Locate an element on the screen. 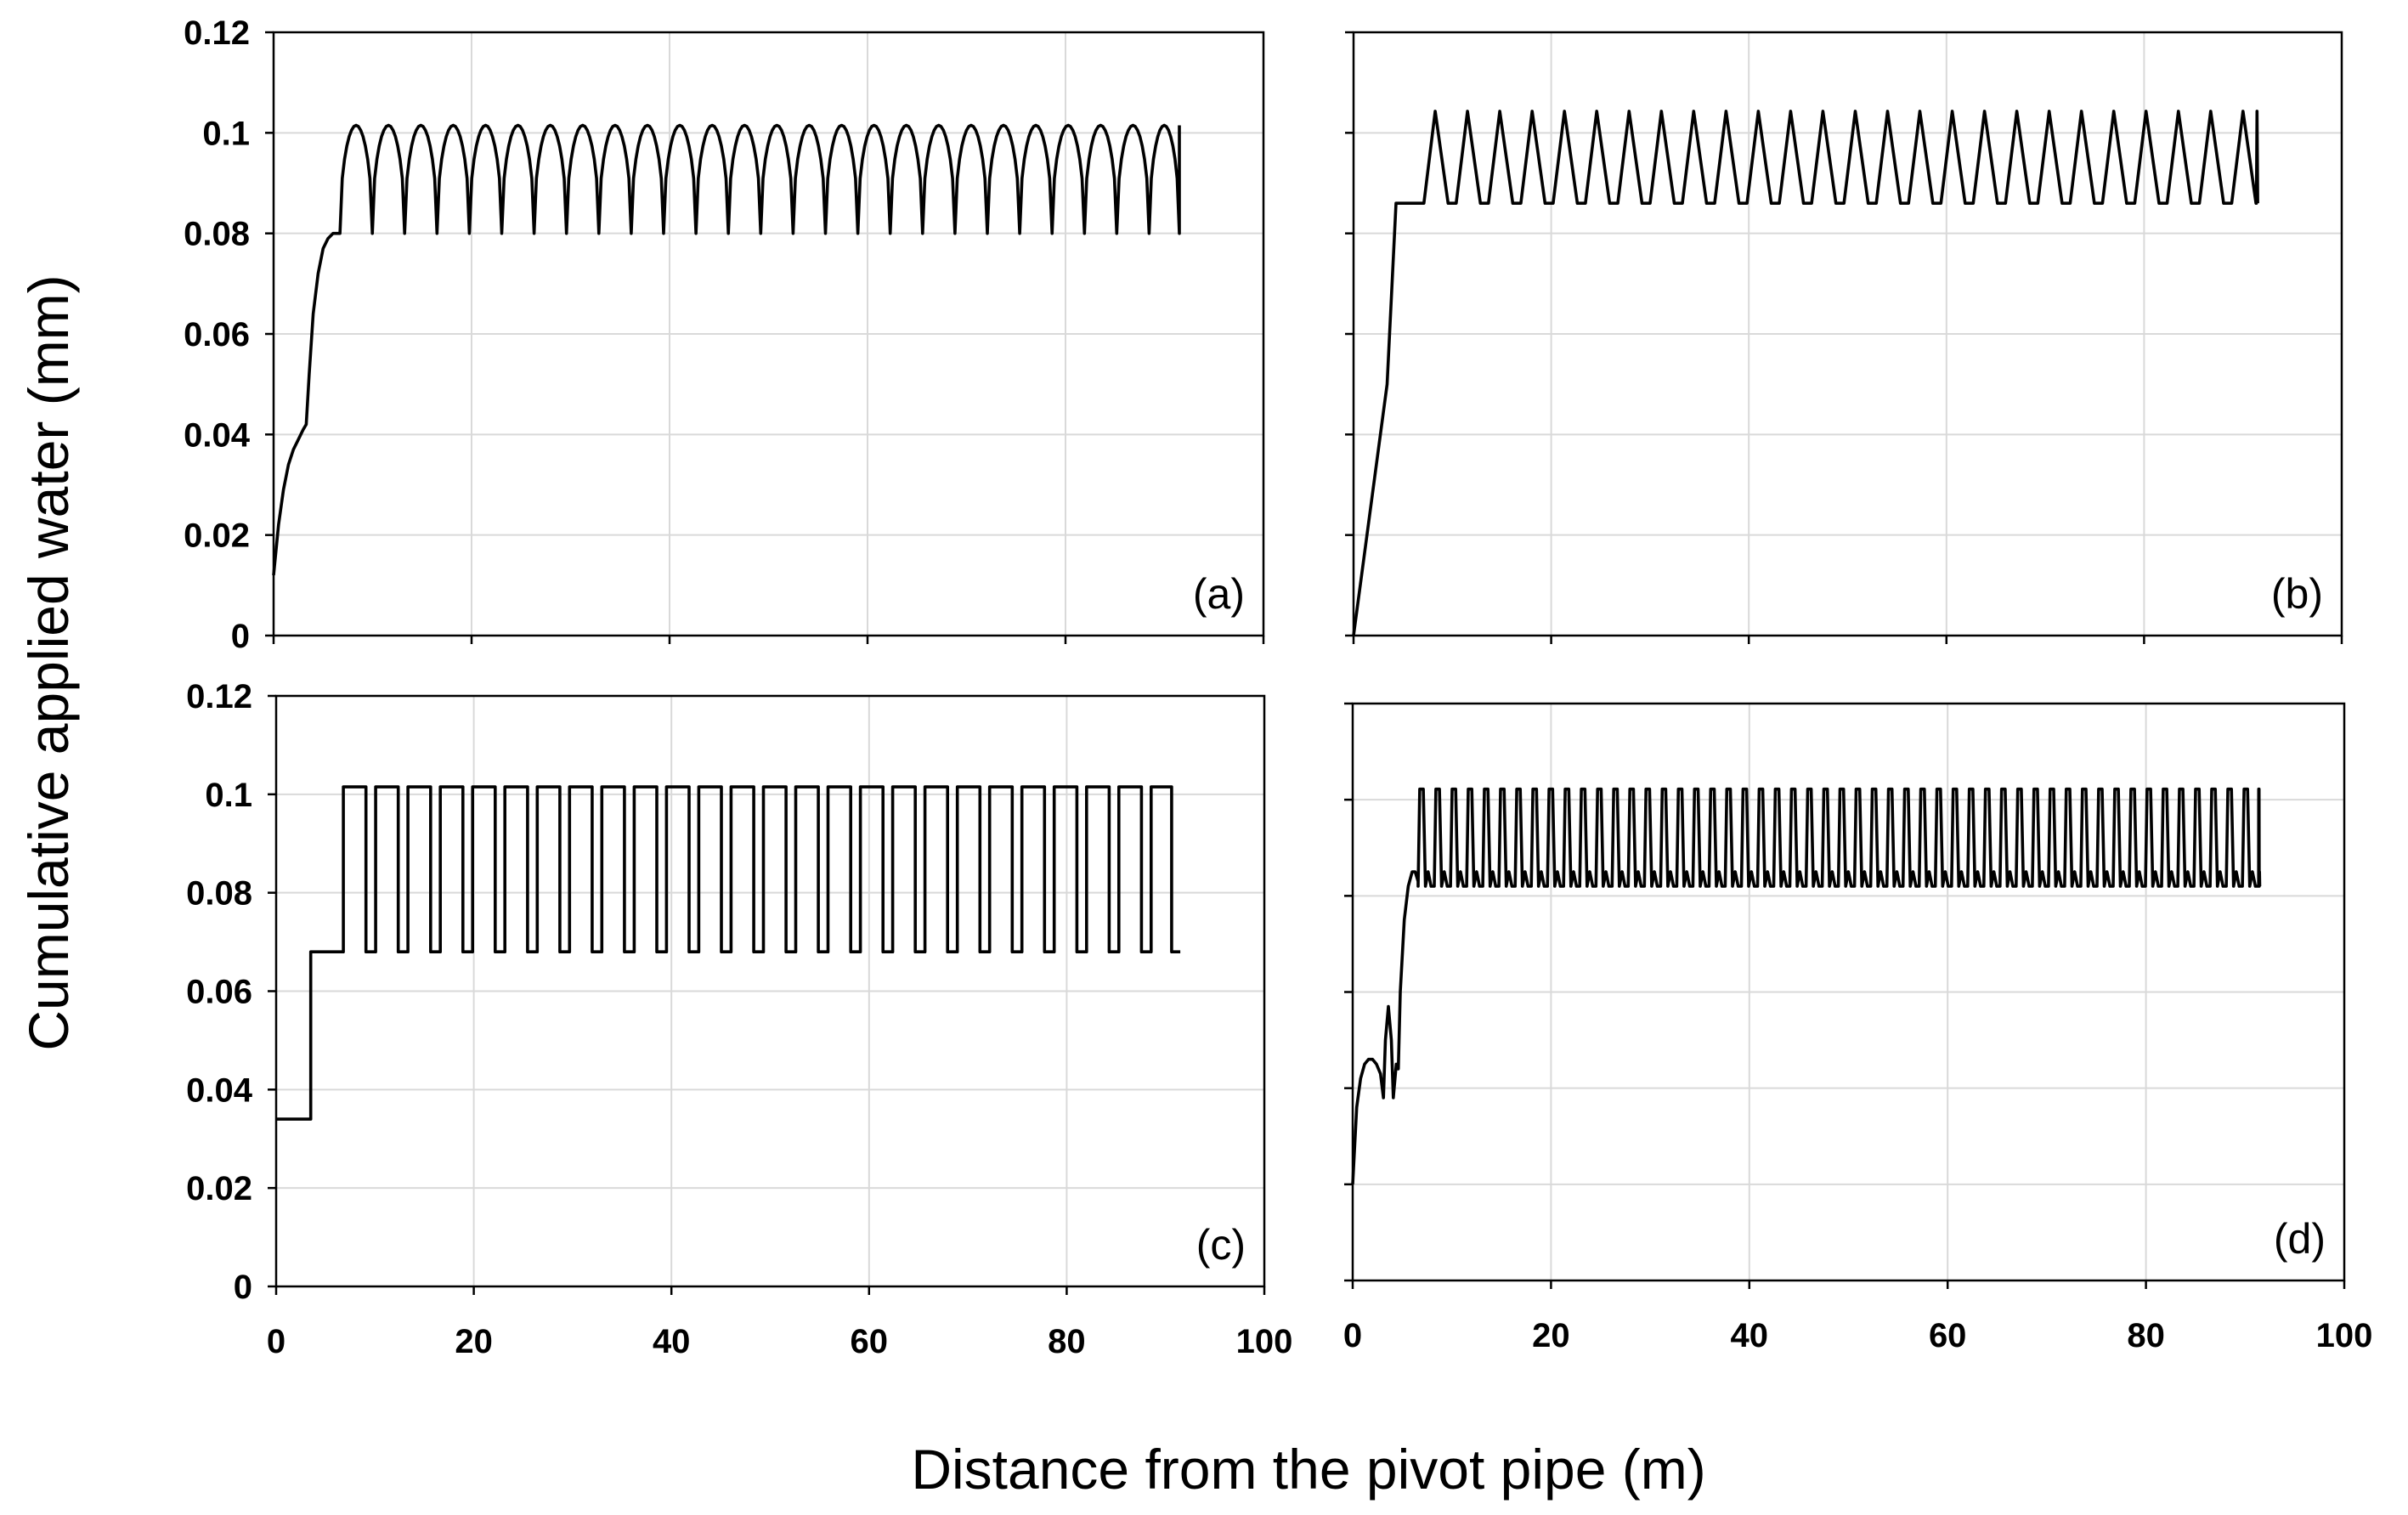 This screenshot has height=1515, width=2408. panel-label: (a) is located at coordinates (1219, 594).